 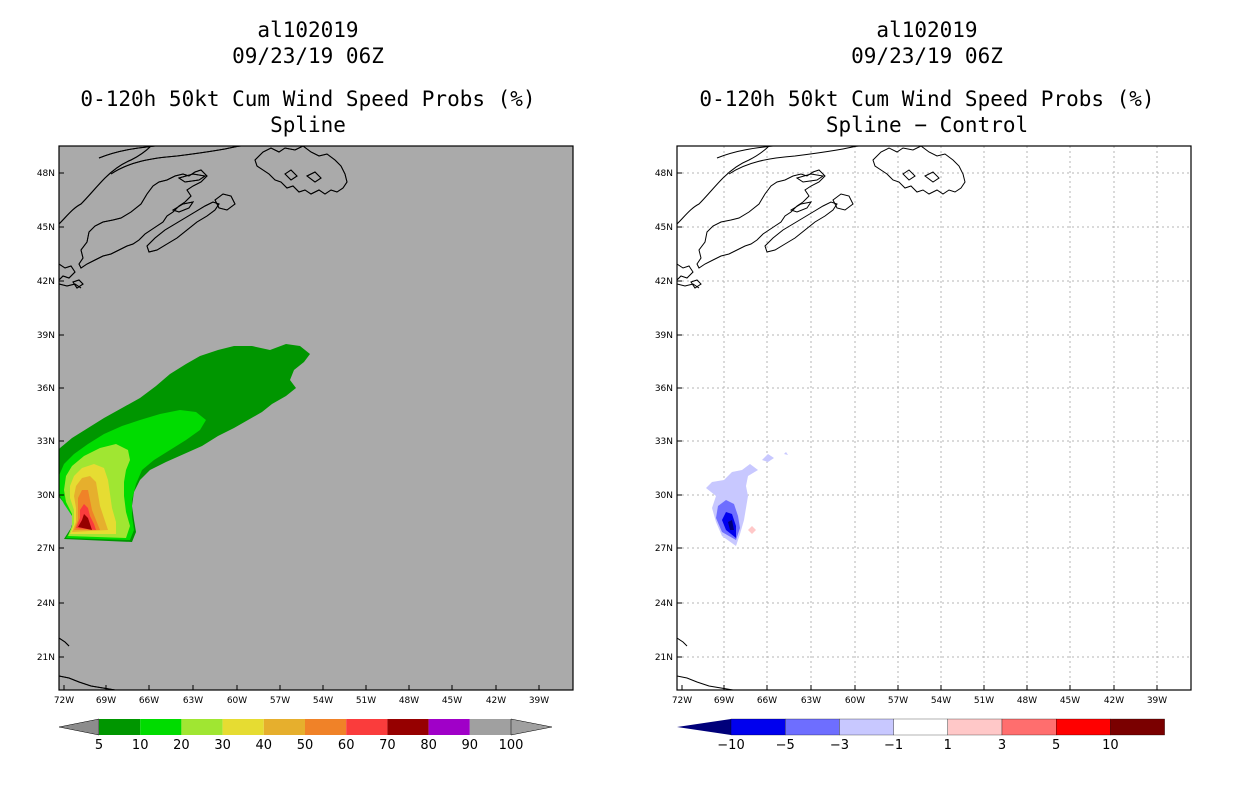 What do you see at coordinates (46, 658) in the screenshot?
I see `lat-tick-label: 21N` at bounding box center [46, 658].